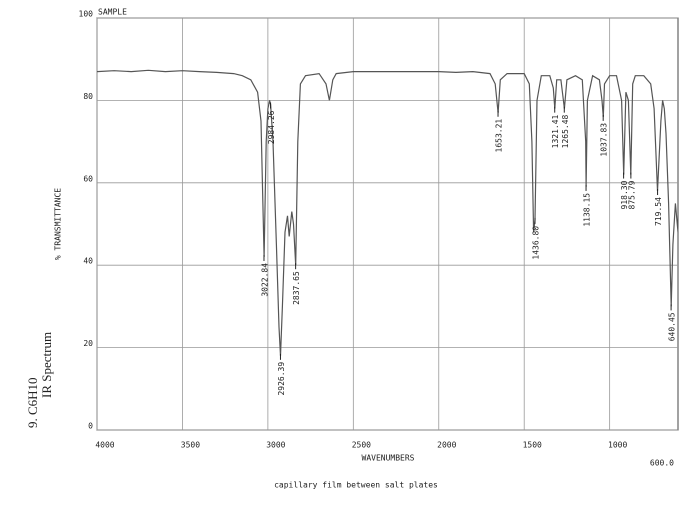 The height and width of the screenshot is (508, 700). Describe the element at coordinates (356, 485) in the screenshot. I see `note: capillary film between salt plates` at that location.